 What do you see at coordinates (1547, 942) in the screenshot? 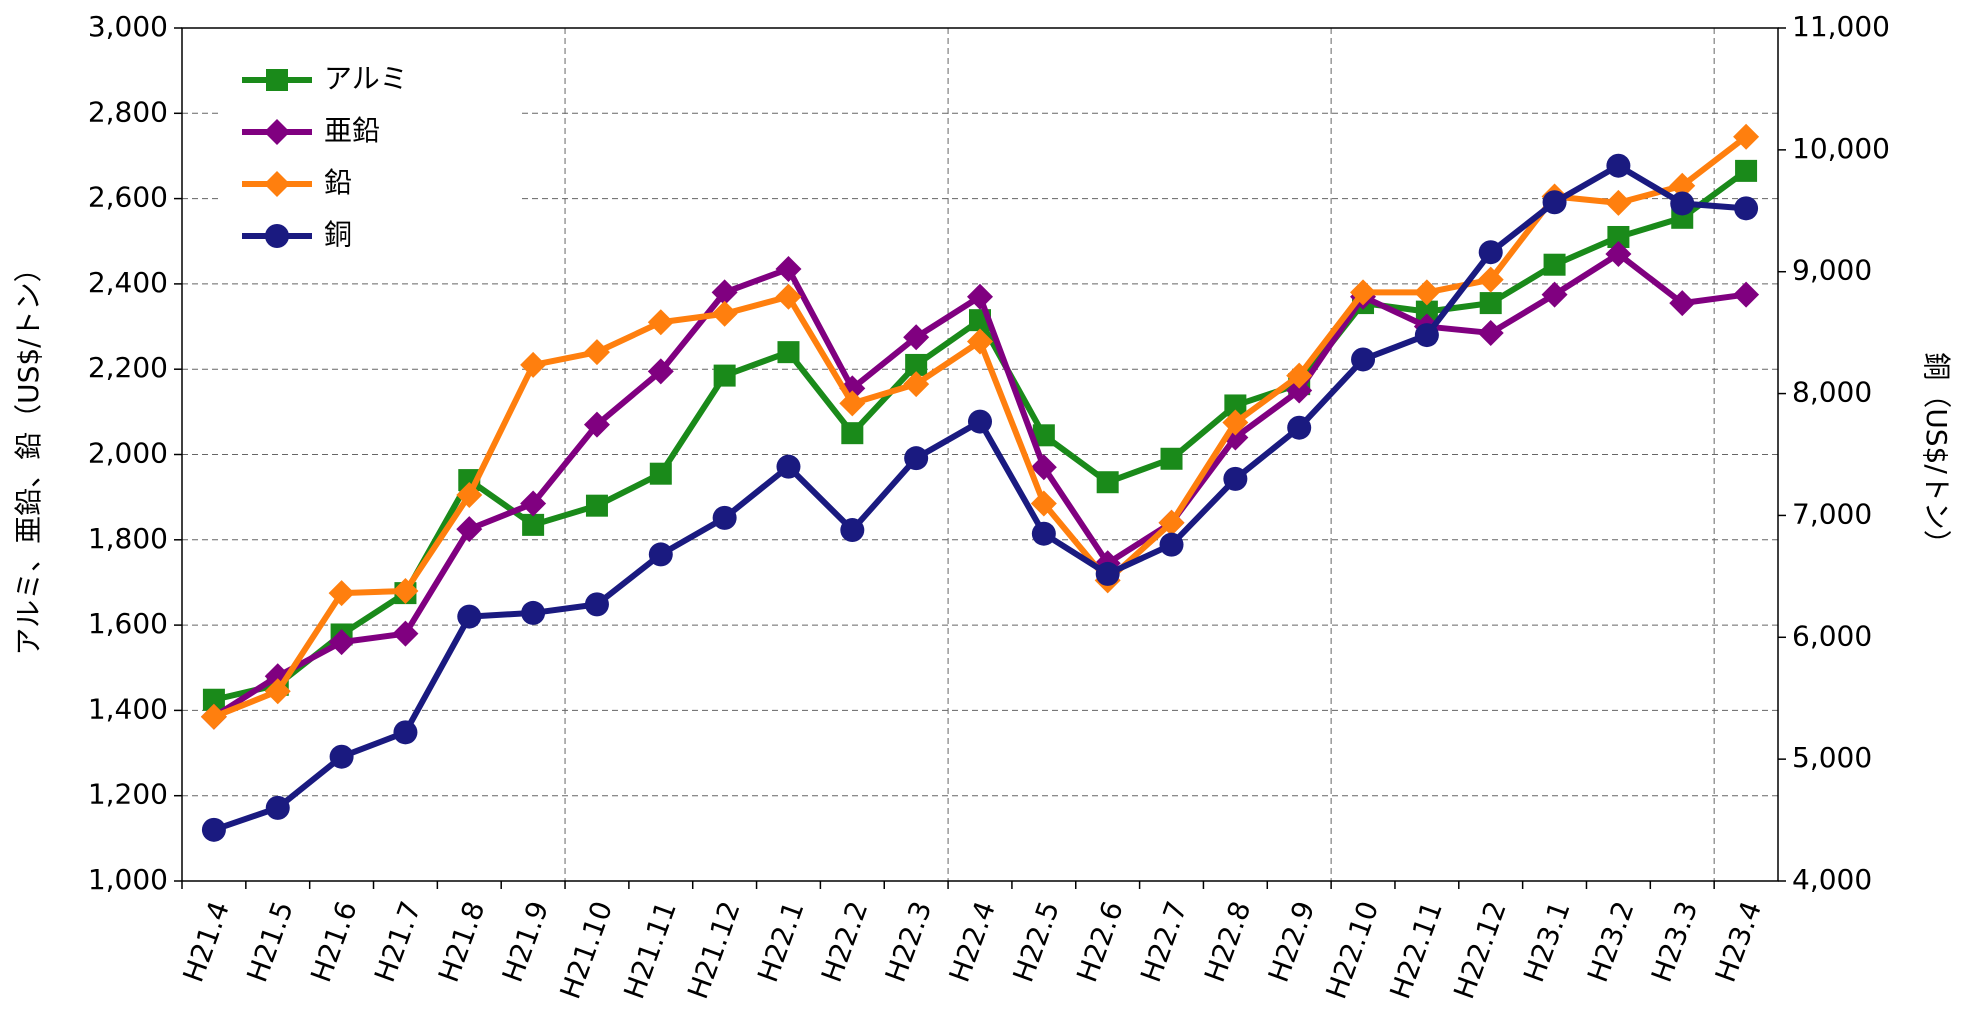
I see `x-tick-label: H23.1` at bounding box center [1547, 942].